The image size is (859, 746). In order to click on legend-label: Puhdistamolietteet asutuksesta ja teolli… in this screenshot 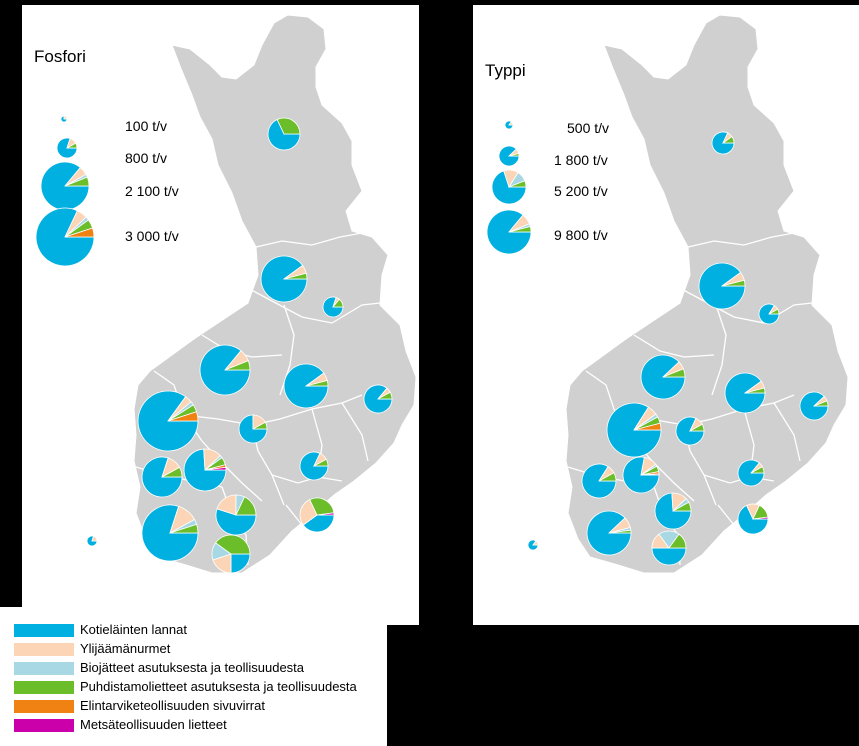, I will do `click(218, 686)`.